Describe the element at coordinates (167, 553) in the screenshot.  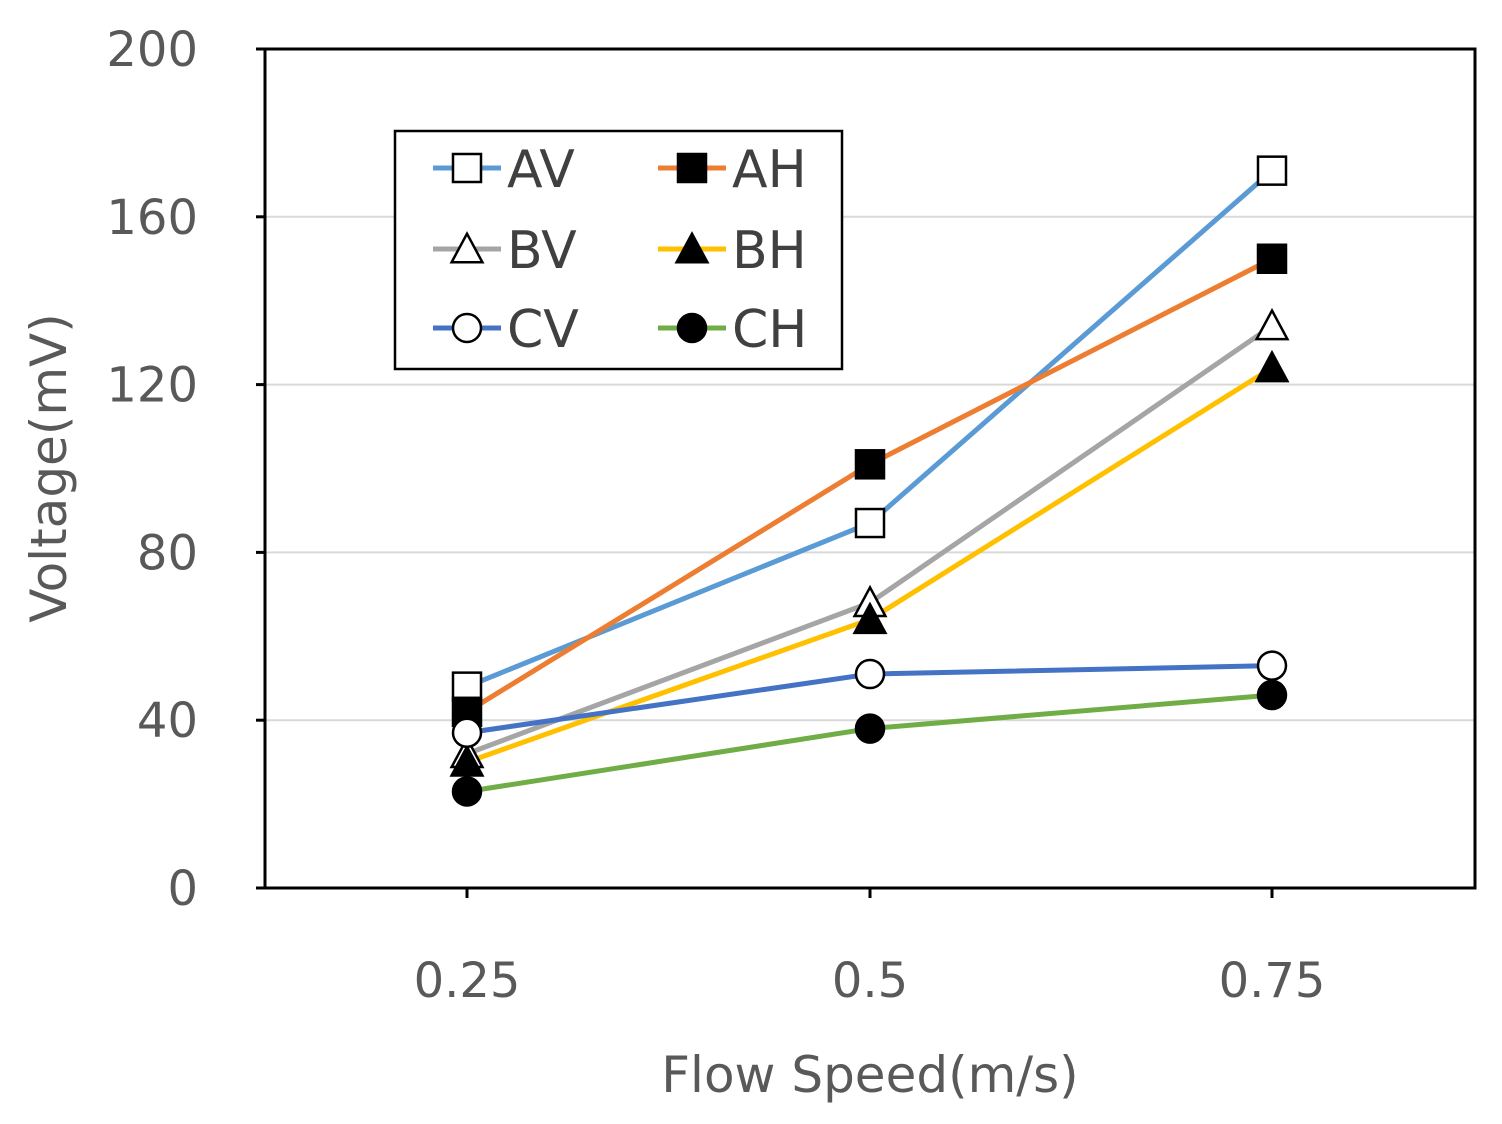
I see `y-tick-label-80: 80` at that location.